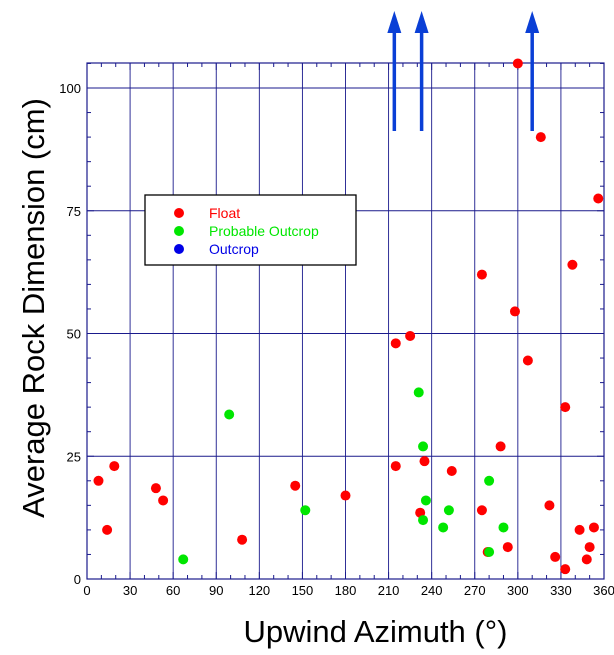 The width and height of the screenshot is (614, 655). I want to click on x-tick-label: 150, so click(303, 590).